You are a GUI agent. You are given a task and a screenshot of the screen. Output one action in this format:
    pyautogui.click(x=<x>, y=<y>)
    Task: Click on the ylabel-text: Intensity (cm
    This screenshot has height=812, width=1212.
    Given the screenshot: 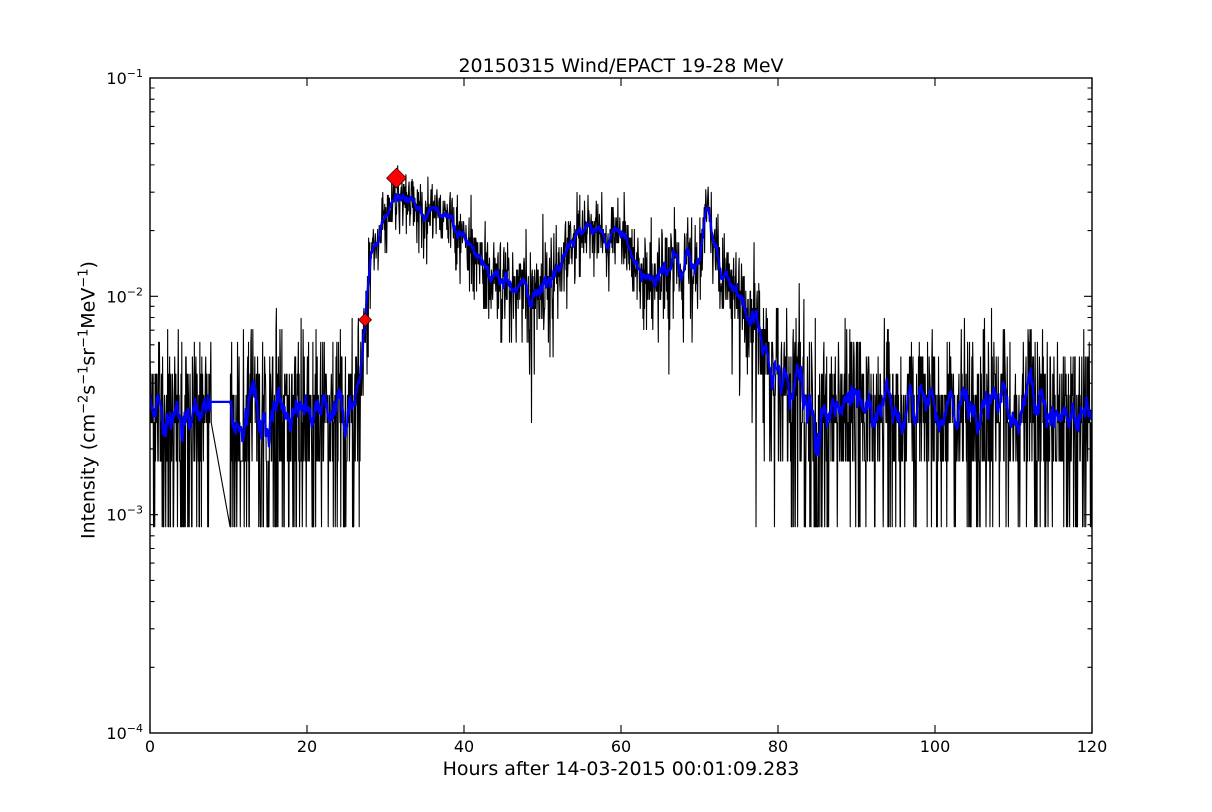 What is the action you would take?
    pyautogui.click(x=88, y=476)
    